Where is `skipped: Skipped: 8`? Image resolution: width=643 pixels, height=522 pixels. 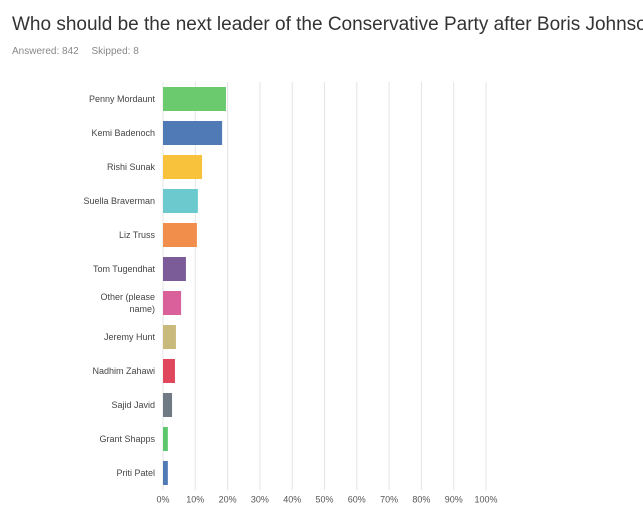
skipped: Skipped: 8 is located at coordinates (115, 51).